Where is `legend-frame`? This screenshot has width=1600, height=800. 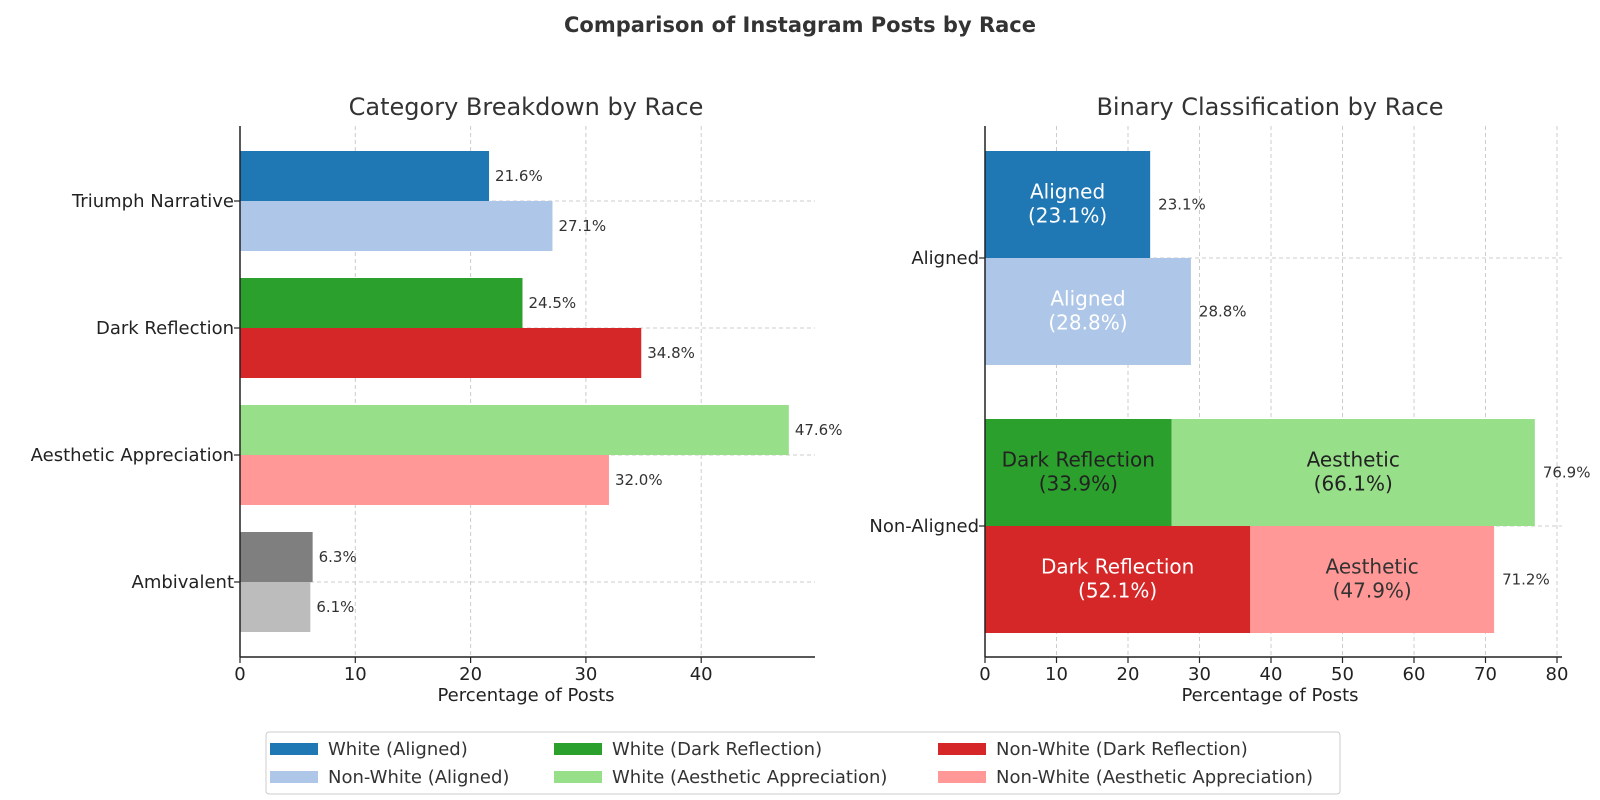 legend-frame is located at coordinates (803, 763).